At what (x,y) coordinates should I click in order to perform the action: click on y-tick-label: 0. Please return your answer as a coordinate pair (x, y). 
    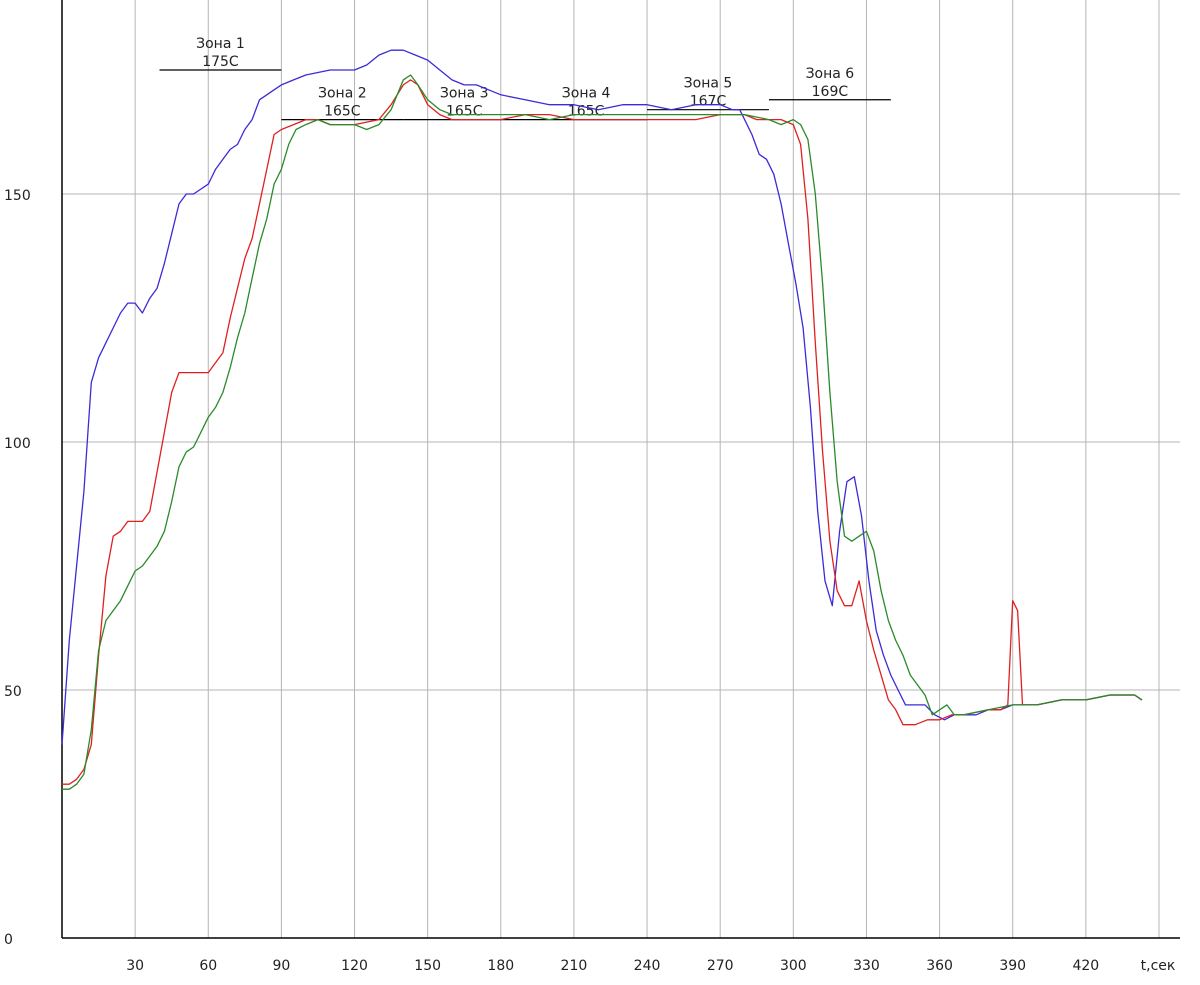
    Looking at the image, I should click on (8, 940).